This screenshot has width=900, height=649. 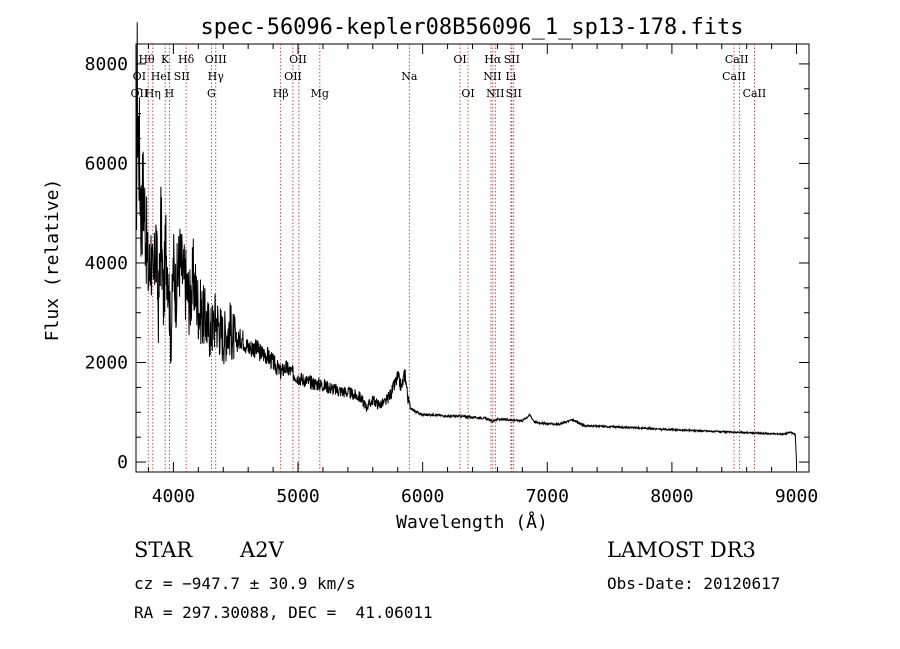 What do you see at coordinates (547, 496) in the screenshot?
I see `x-tick-label: 7000` at bounding box center [547, 496].